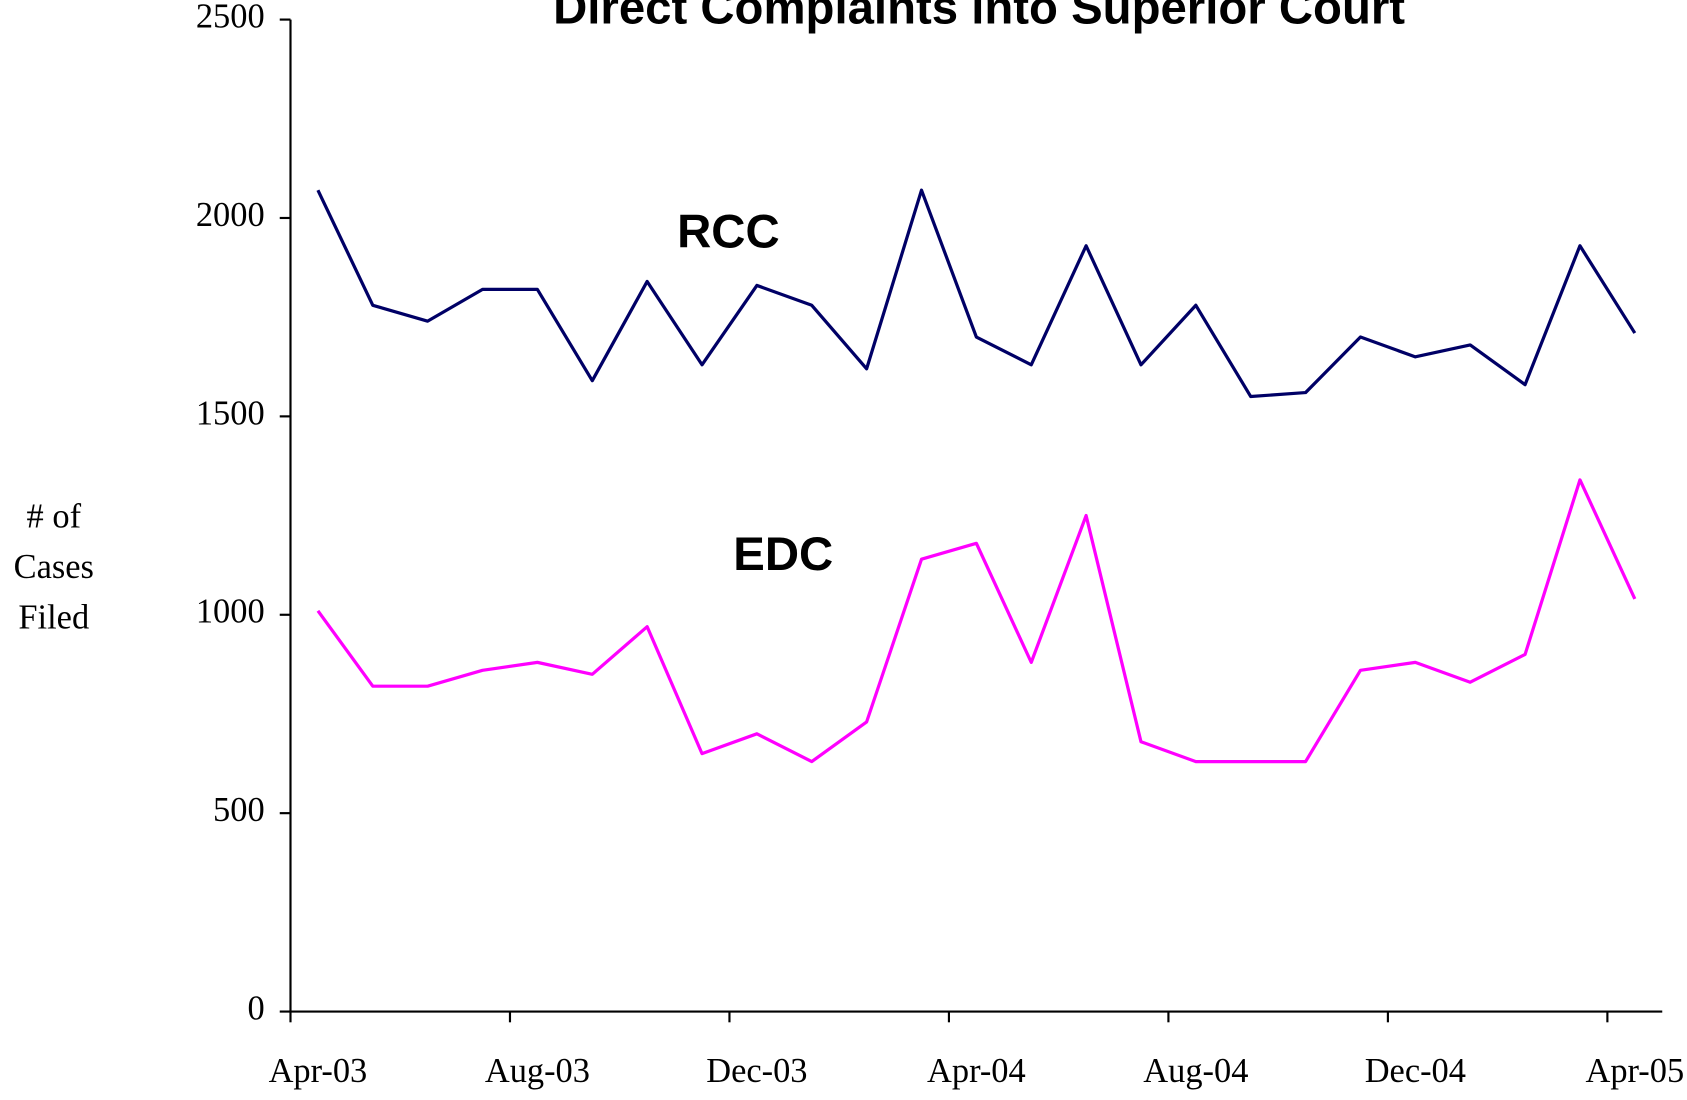  I want to click on x-tick-label: Dec-04, so click(1415, 1071).